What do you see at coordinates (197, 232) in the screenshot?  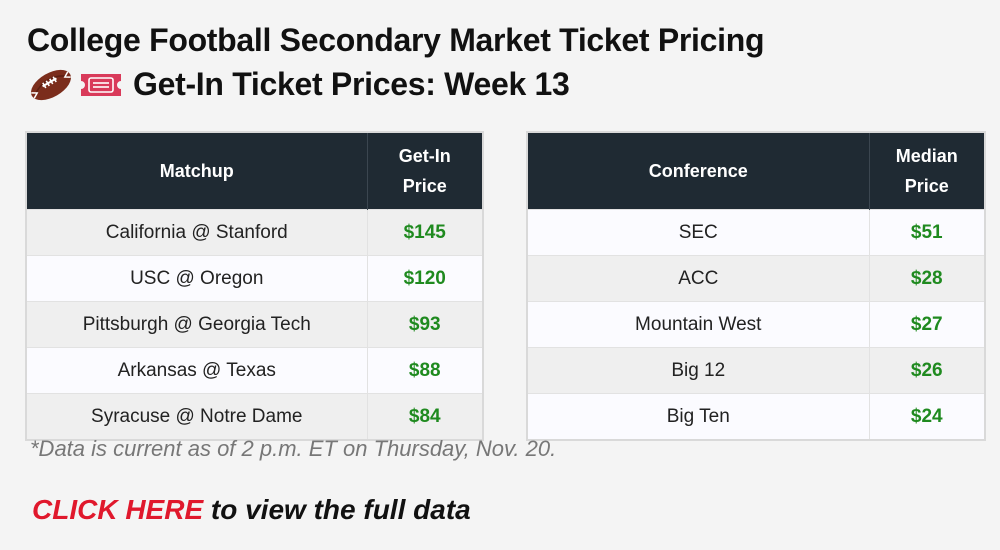 I see `matchup-cell: California @ Stanford` at bounding box center [197, 232].